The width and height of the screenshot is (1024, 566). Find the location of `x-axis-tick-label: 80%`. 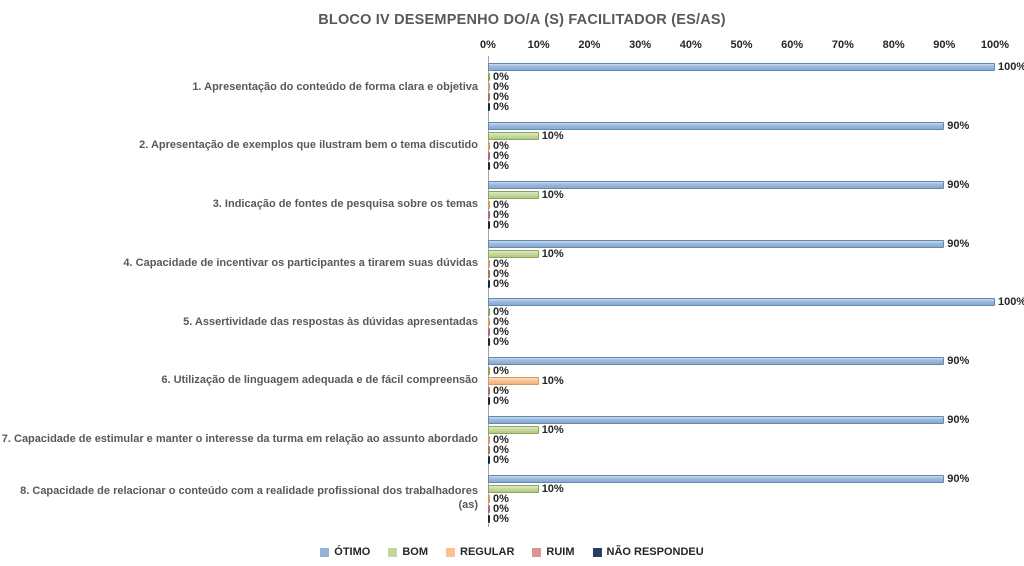

x-axis-tick-label: 80% is located at coordinates (893, 45).